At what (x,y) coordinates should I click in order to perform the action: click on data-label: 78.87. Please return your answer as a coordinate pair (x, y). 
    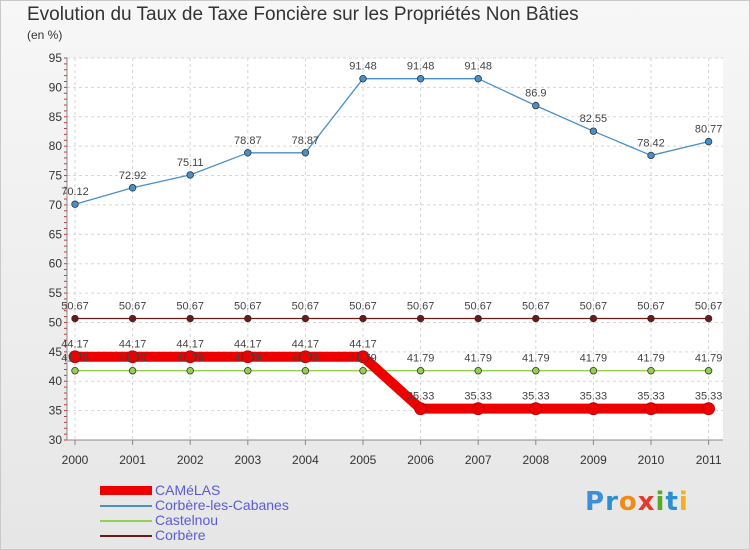
    Looking at the image, I should click on (248, 141).